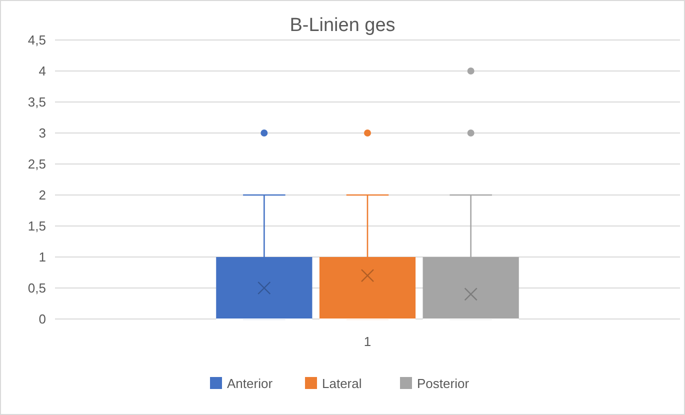 This screenshot has height=415, width=685. What do you see at coordinates (250, 383) in the screenshot?
I see `legend-label: Anterior` at bounding box center [250, 383].